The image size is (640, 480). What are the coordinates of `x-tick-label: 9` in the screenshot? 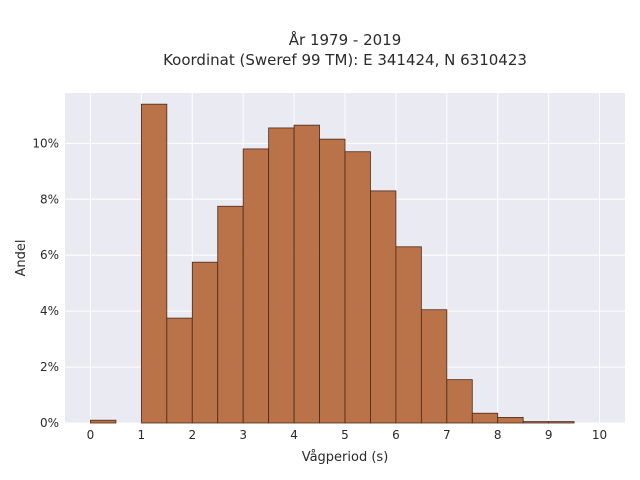 It's located at (549, 435).